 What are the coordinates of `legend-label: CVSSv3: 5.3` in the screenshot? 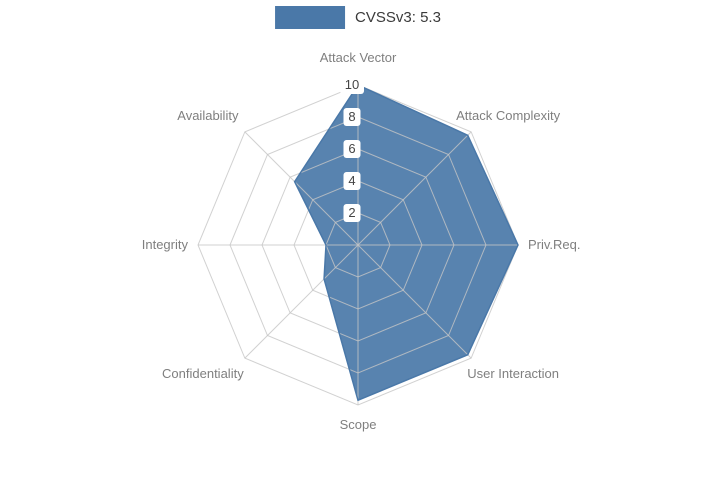 It's located at (398, 17).